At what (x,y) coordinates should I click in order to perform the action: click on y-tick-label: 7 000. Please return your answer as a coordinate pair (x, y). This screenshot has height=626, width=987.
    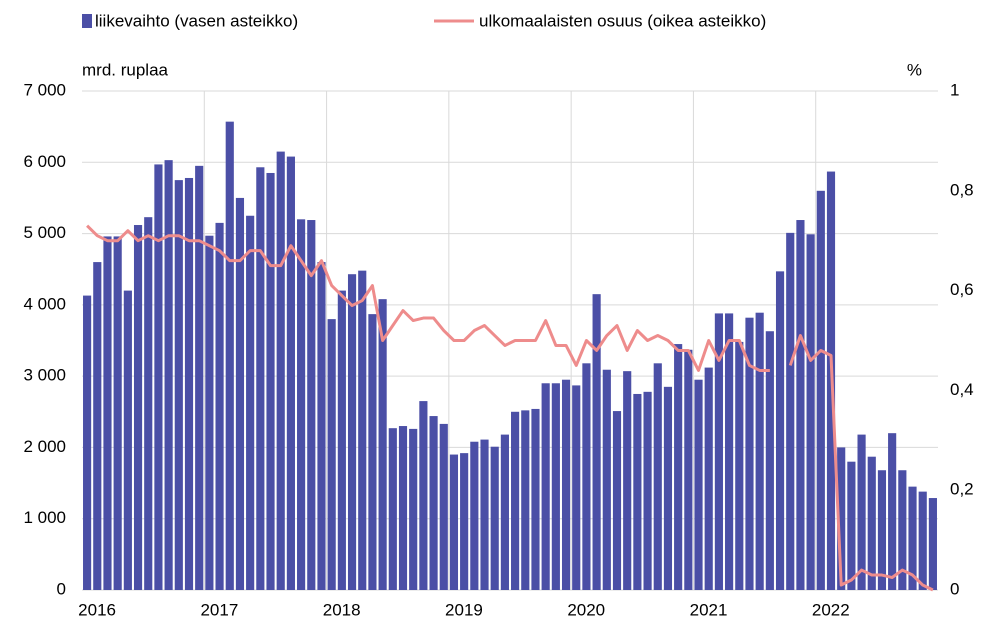
    Looking at the image, I should click on (44, 89).